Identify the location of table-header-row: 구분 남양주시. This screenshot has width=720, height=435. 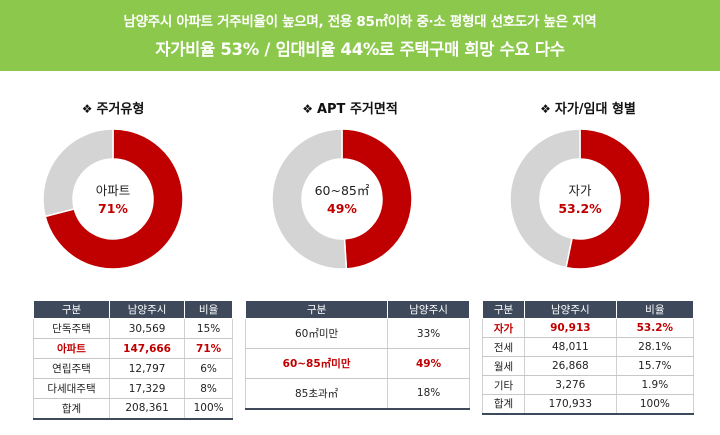
(357, 309).